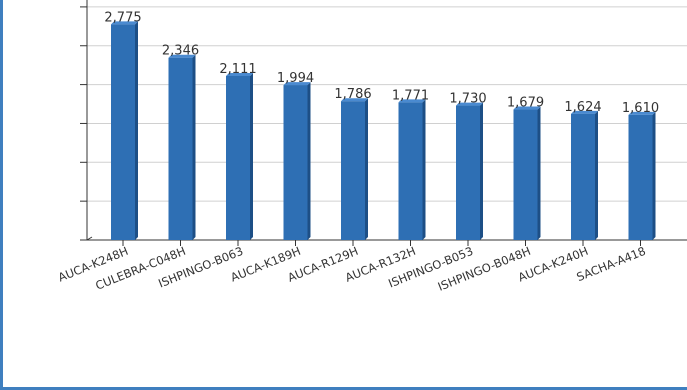 The image size is (687, 390). What do you see at coordinates (582, 107) in the screenshot?
I see `data-label: 1,624` at bounding box center [582, 107].